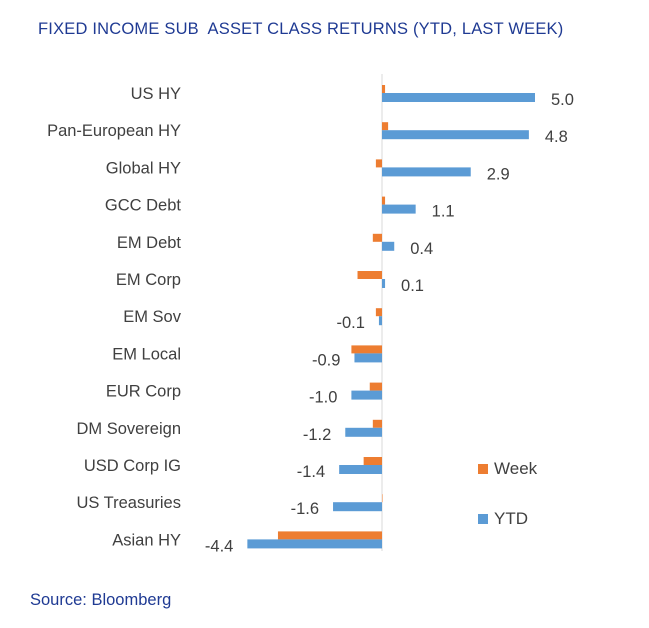  I want to click on category-label: Asian HY, so click(146, 540).